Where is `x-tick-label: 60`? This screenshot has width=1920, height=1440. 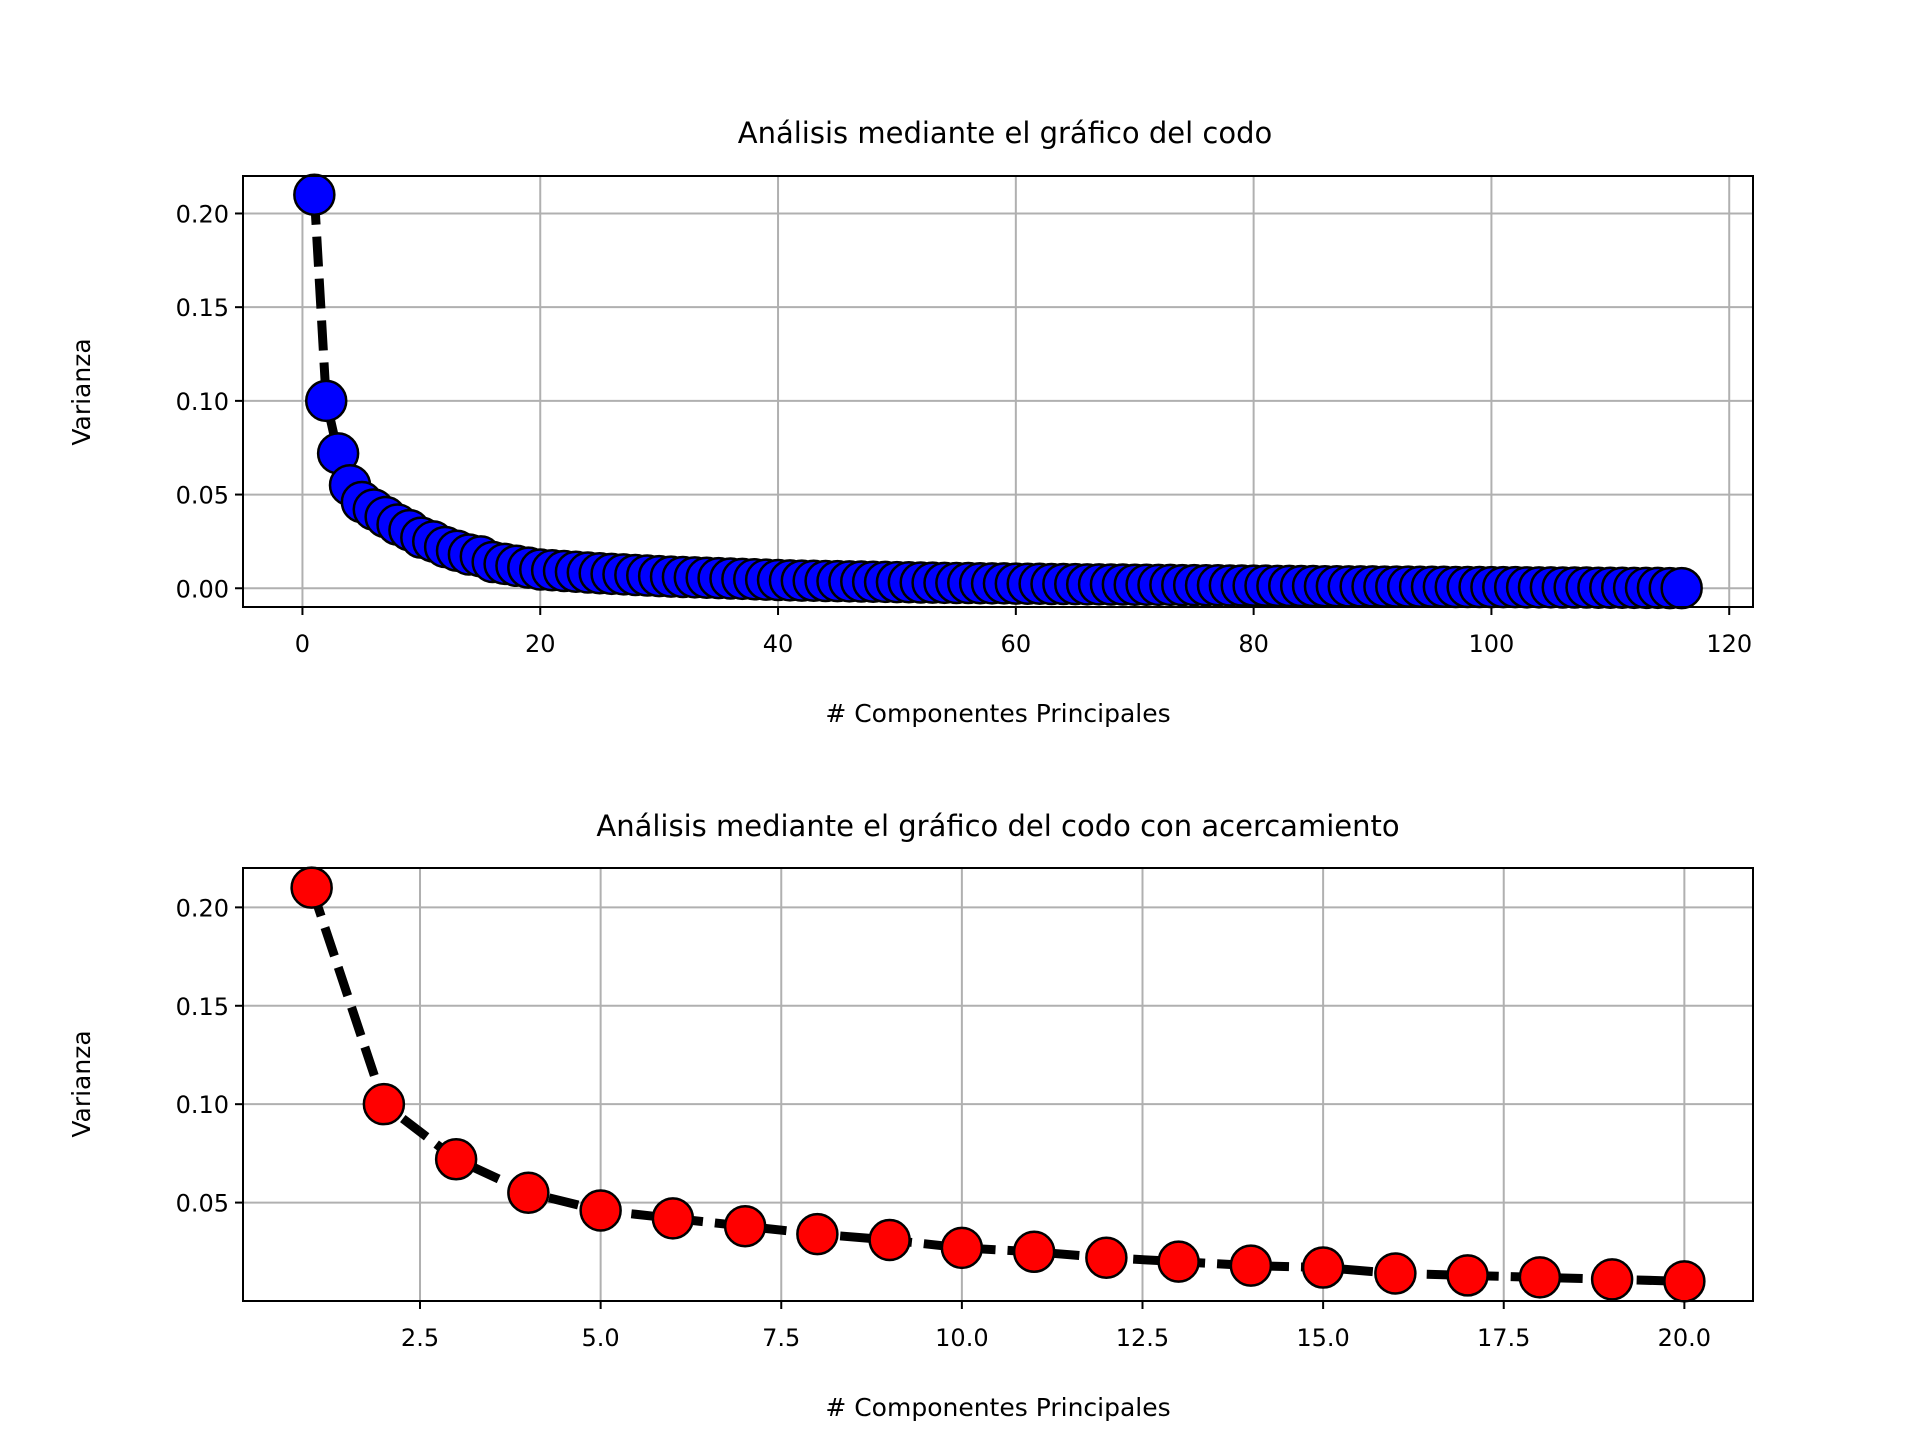 x-tick-label: 60 is located at coordinates (1016, 644).